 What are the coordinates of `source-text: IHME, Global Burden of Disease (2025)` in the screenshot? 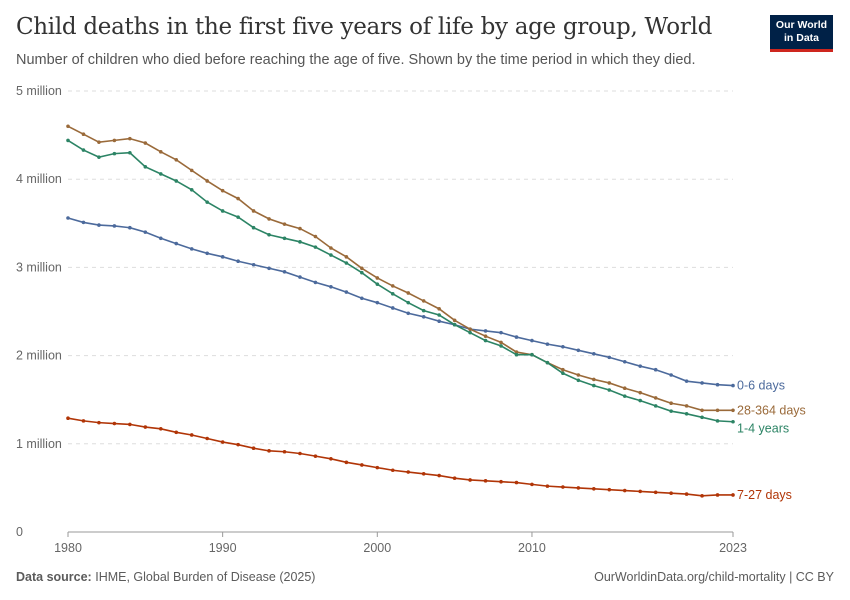 It's located at (205, 577).